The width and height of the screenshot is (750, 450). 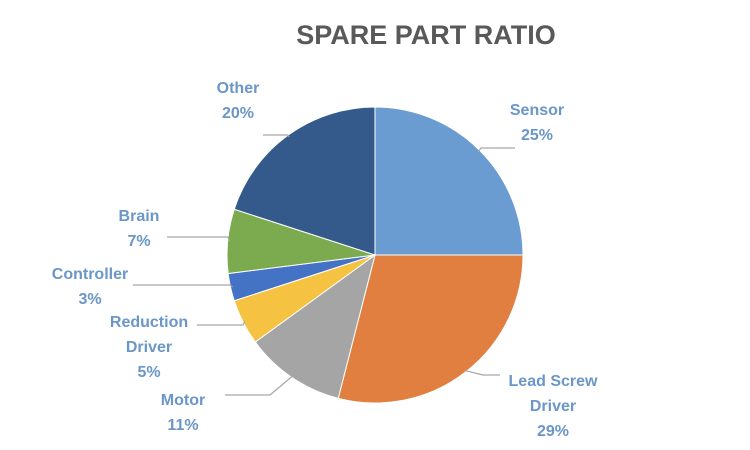 What do you see at coordinates (238, 101) in the screenshot?
I see `slice-label: Other 20%` at bounding box center [238, 101].